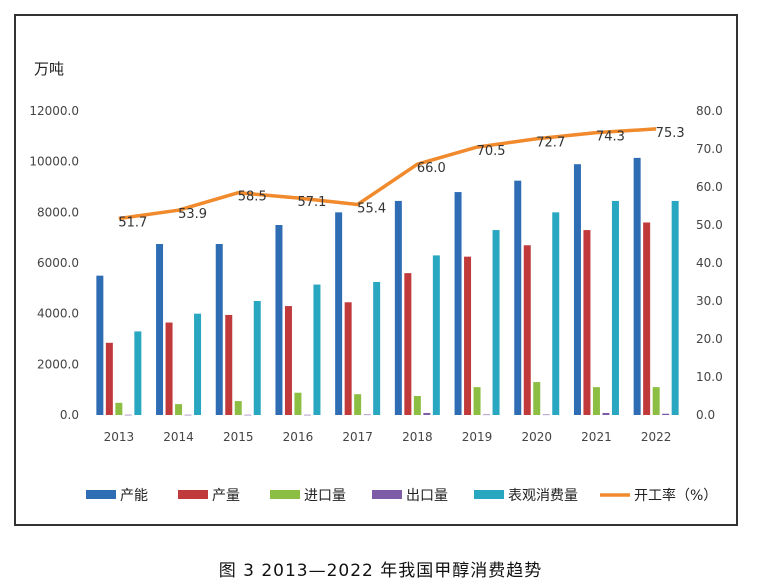 This screenshot has height=588, width=761. I want to click on rate-data-label: 57.1, so click(311, 202).